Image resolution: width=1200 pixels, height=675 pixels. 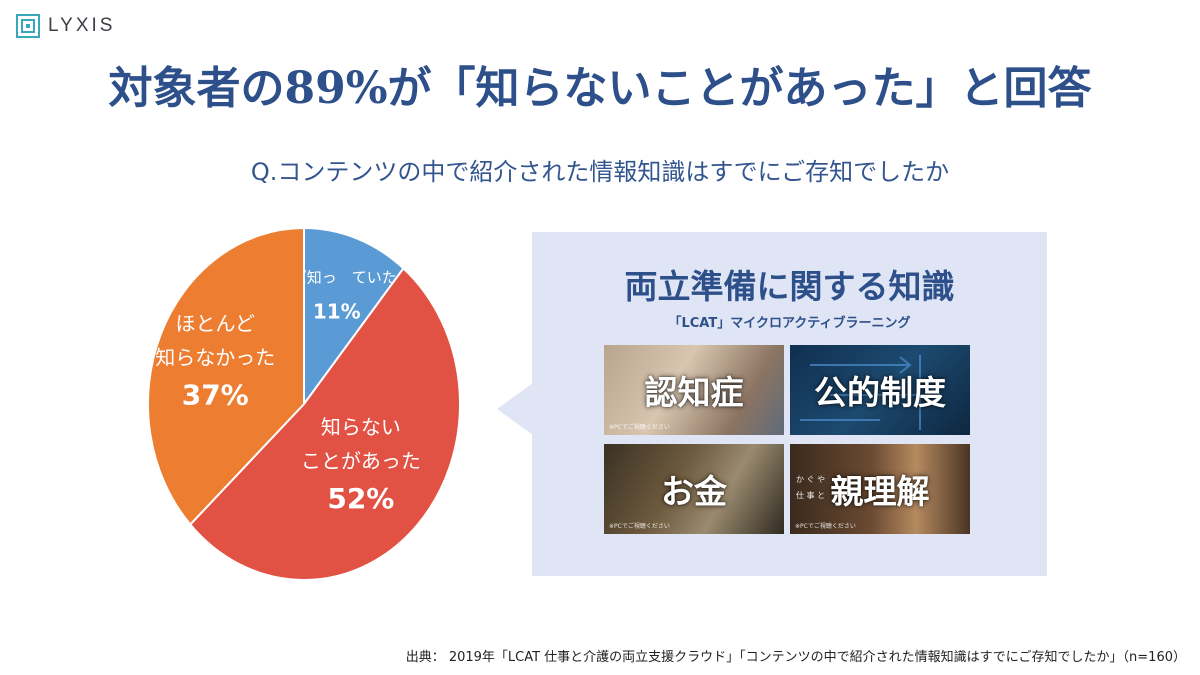 What do you see at coordinates (360, 498) in the screenshot?
I see `slice-value: 52%` at bounding box center [360, 498].